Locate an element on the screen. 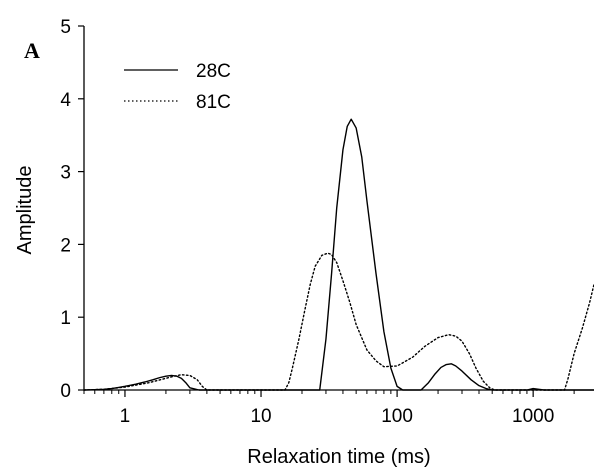 This screenshot has width=594, height=468. x-tick-label: 1000 is located at coordinates (533, 416).